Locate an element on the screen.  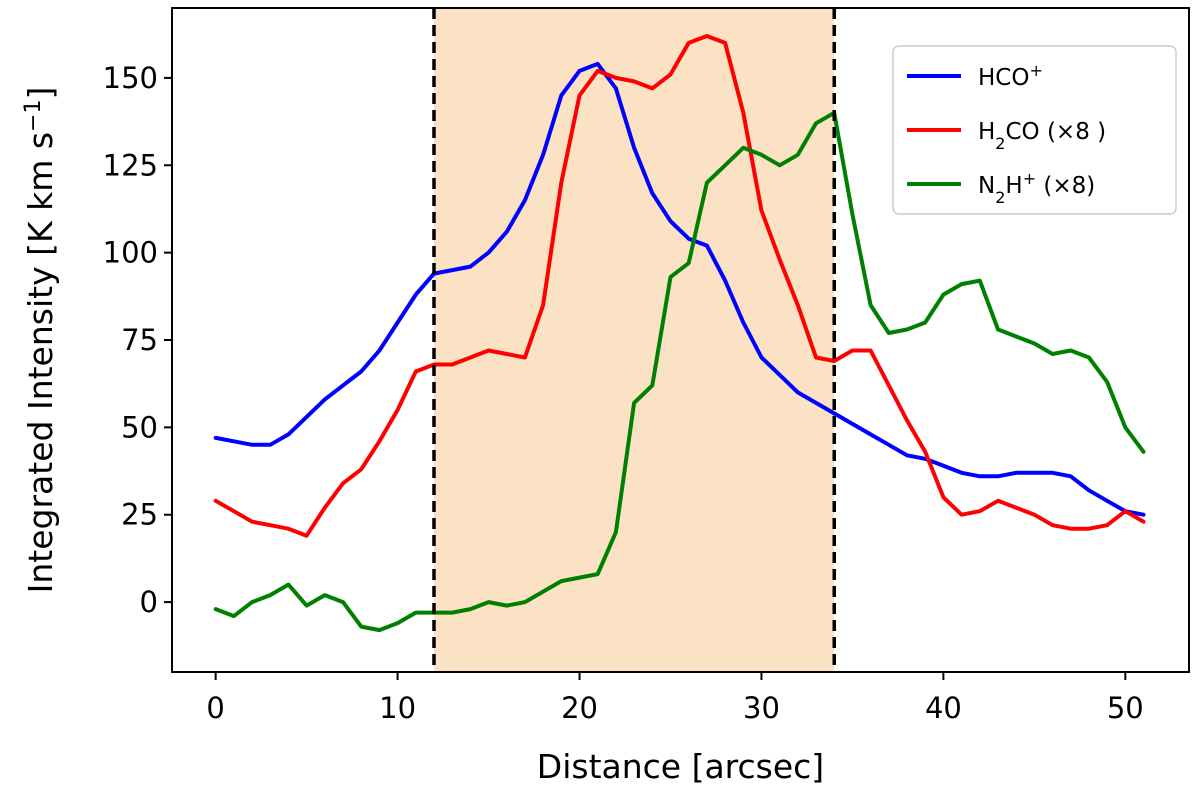
y-tick-label: 50 is located at coordinates (139, 427).